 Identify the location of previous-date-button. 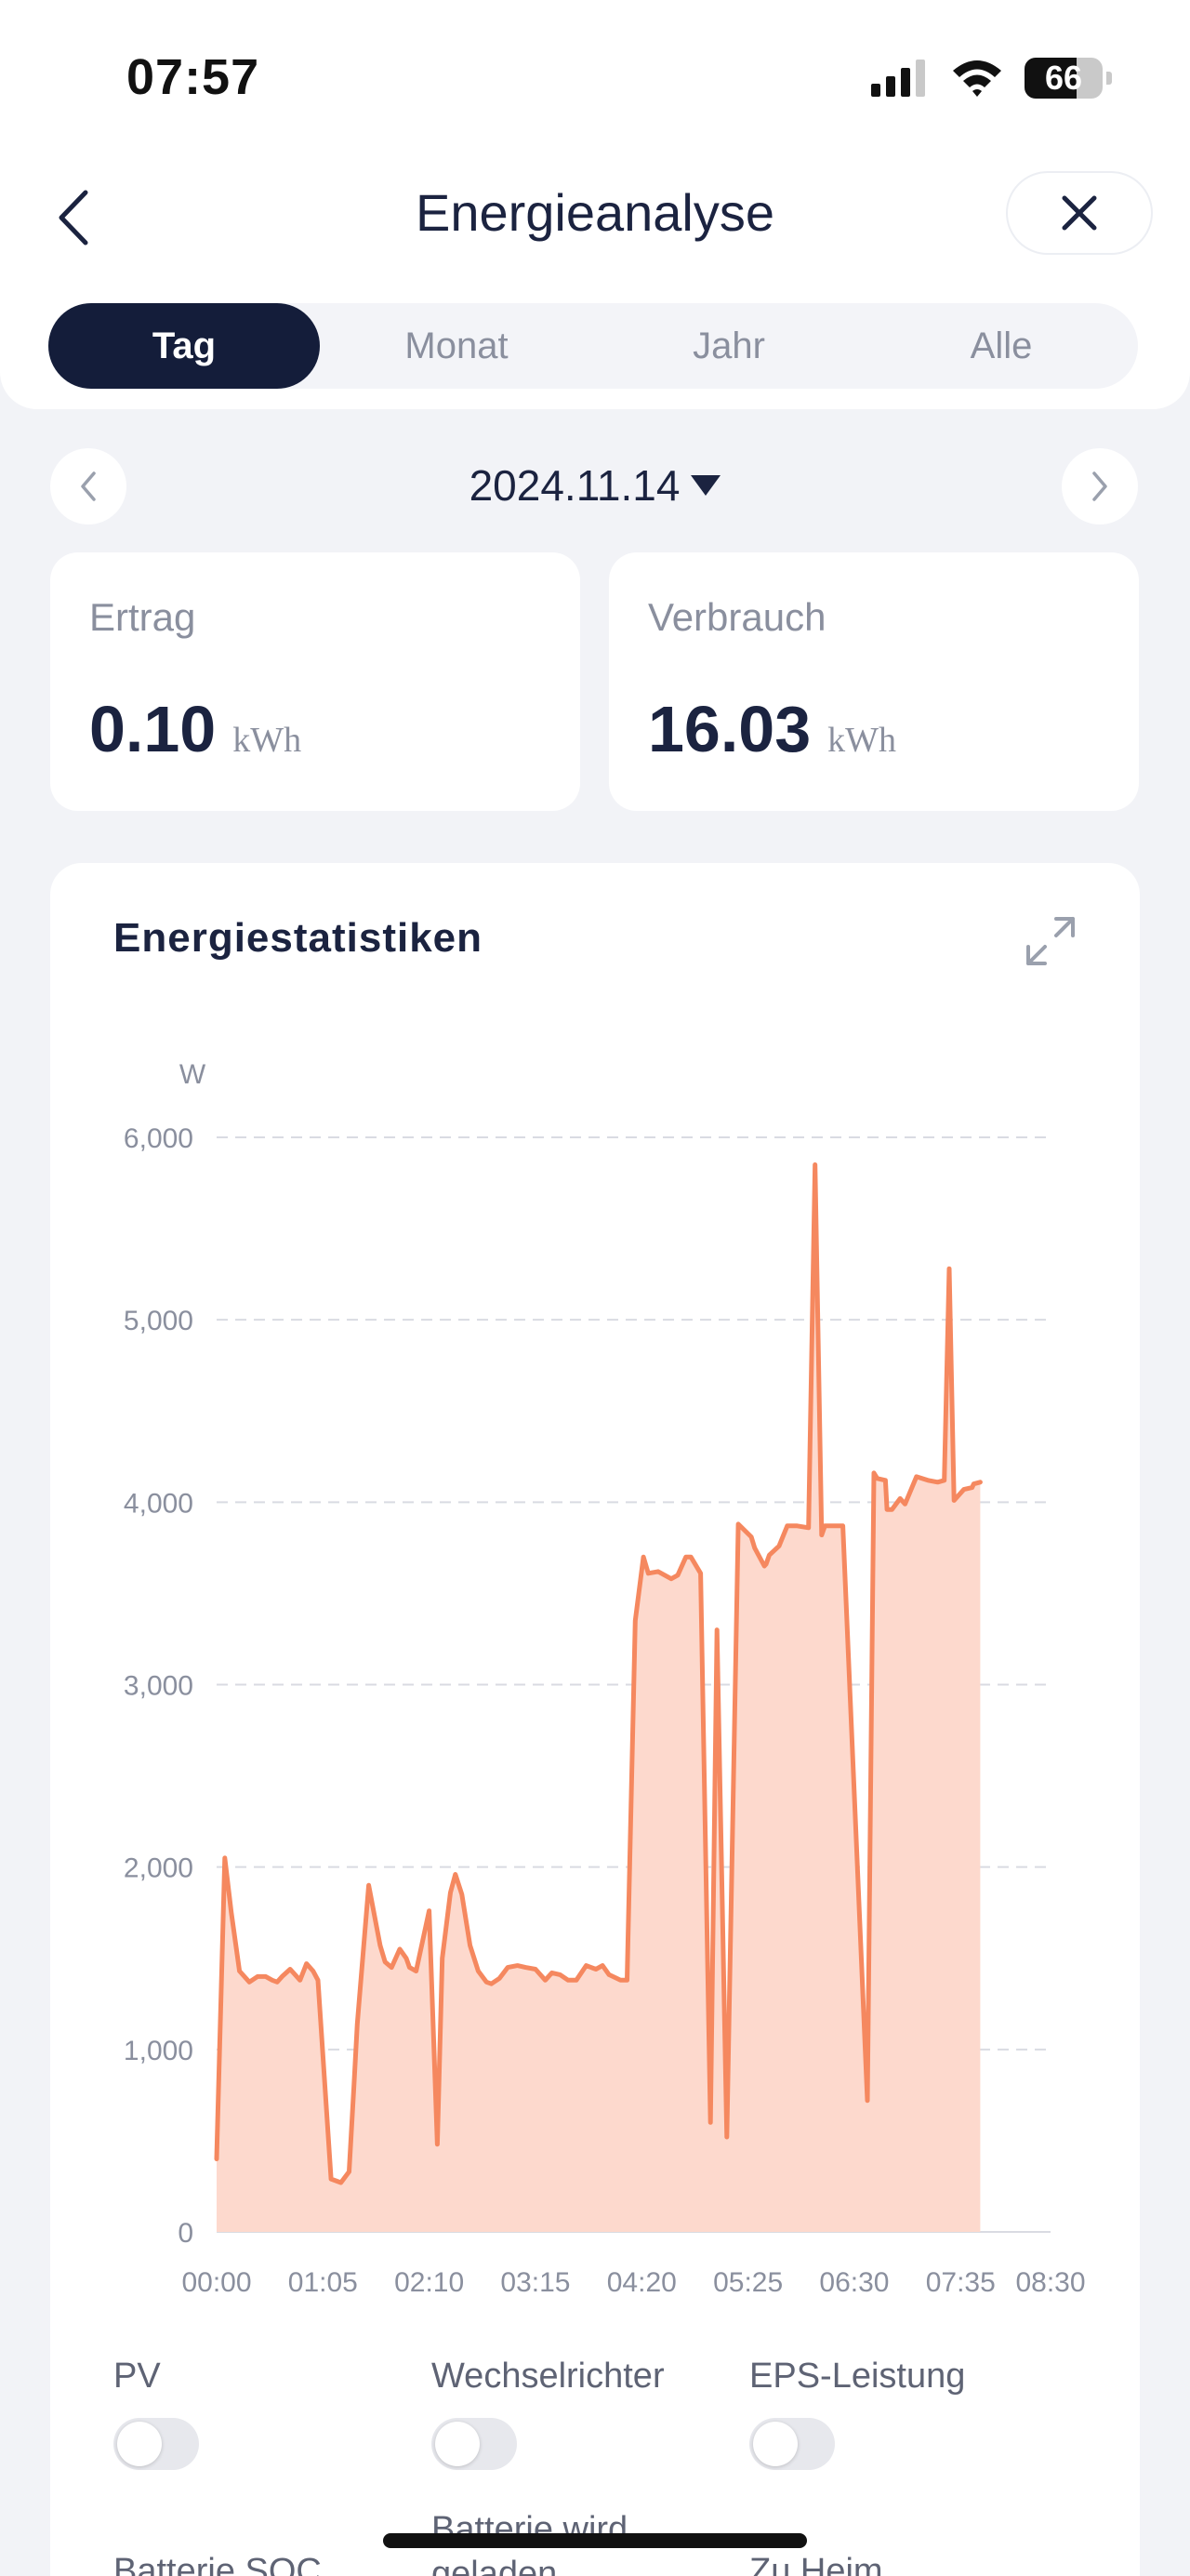
(88, 486).